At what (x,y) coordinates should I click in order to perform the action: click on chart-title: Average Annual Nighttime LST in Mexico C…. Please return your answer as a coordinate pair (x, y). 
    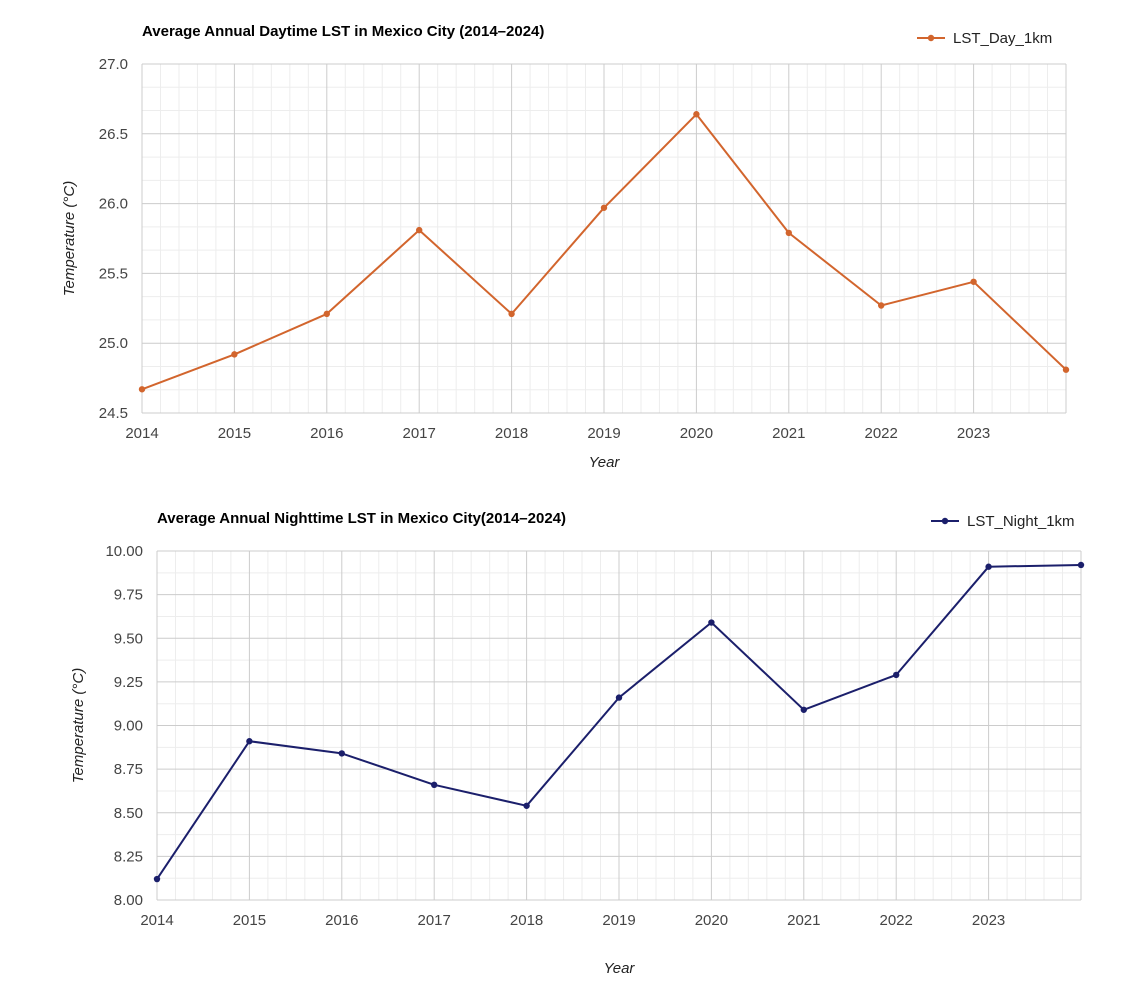
    Looking at the image, I should click on (361, 518).